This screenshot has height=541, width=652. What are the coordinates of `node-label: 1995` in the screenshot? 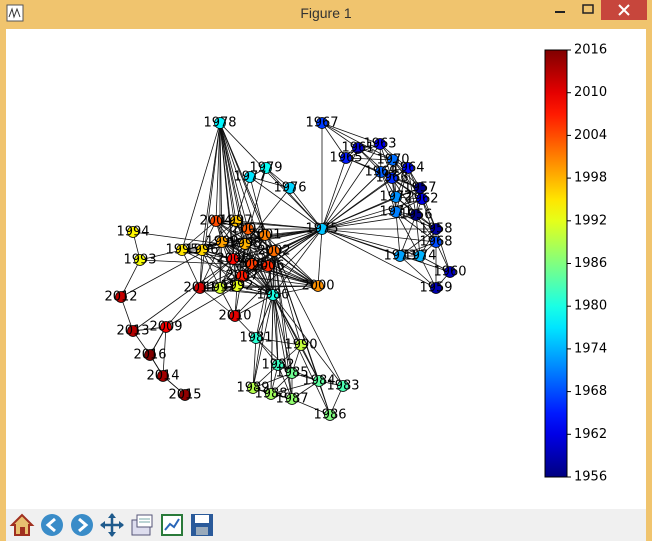 It's located at (181, 250).